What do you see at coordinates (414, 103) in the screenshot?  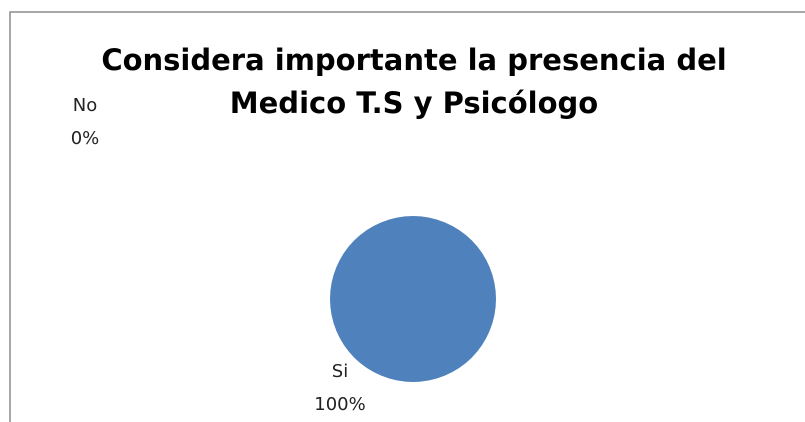 I see `chart-title: Medico T.S y Psicólogo` at bounding box center [414, 103].